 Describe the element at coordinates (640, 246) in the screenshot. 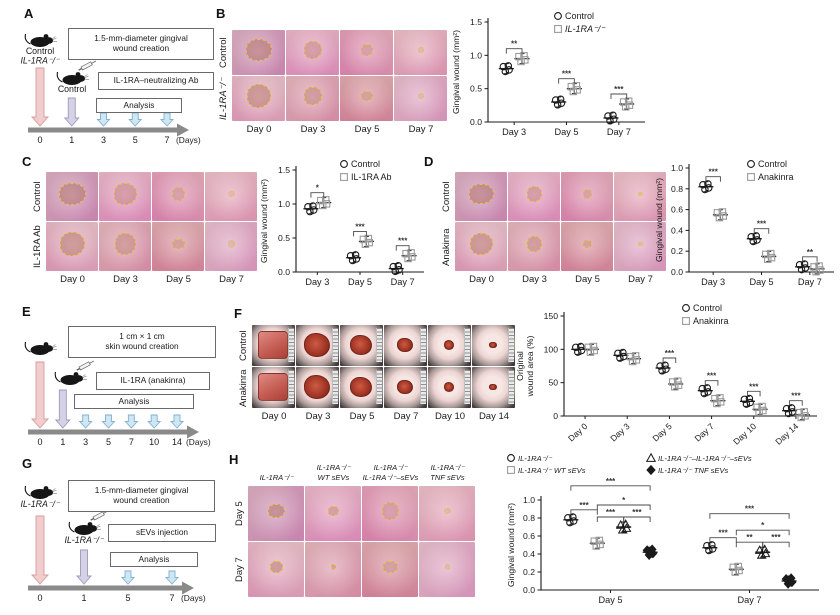

I see `photo-d-r1c3` at that location.